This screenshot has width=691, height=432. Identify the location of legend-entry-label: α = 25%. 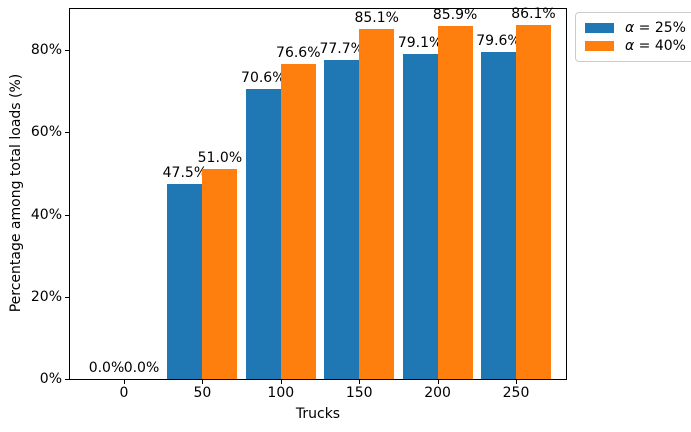
(655, 28).